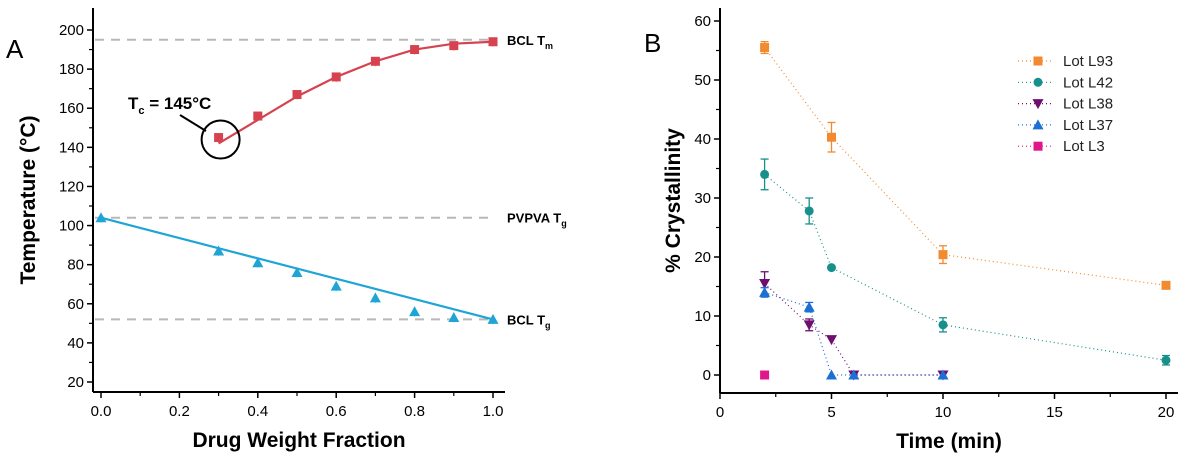 Image resolution: width=1191 pixels, height=467 pixels. I want to click on x-axis-label: Drug Weight Fraction, so click(298, 440).